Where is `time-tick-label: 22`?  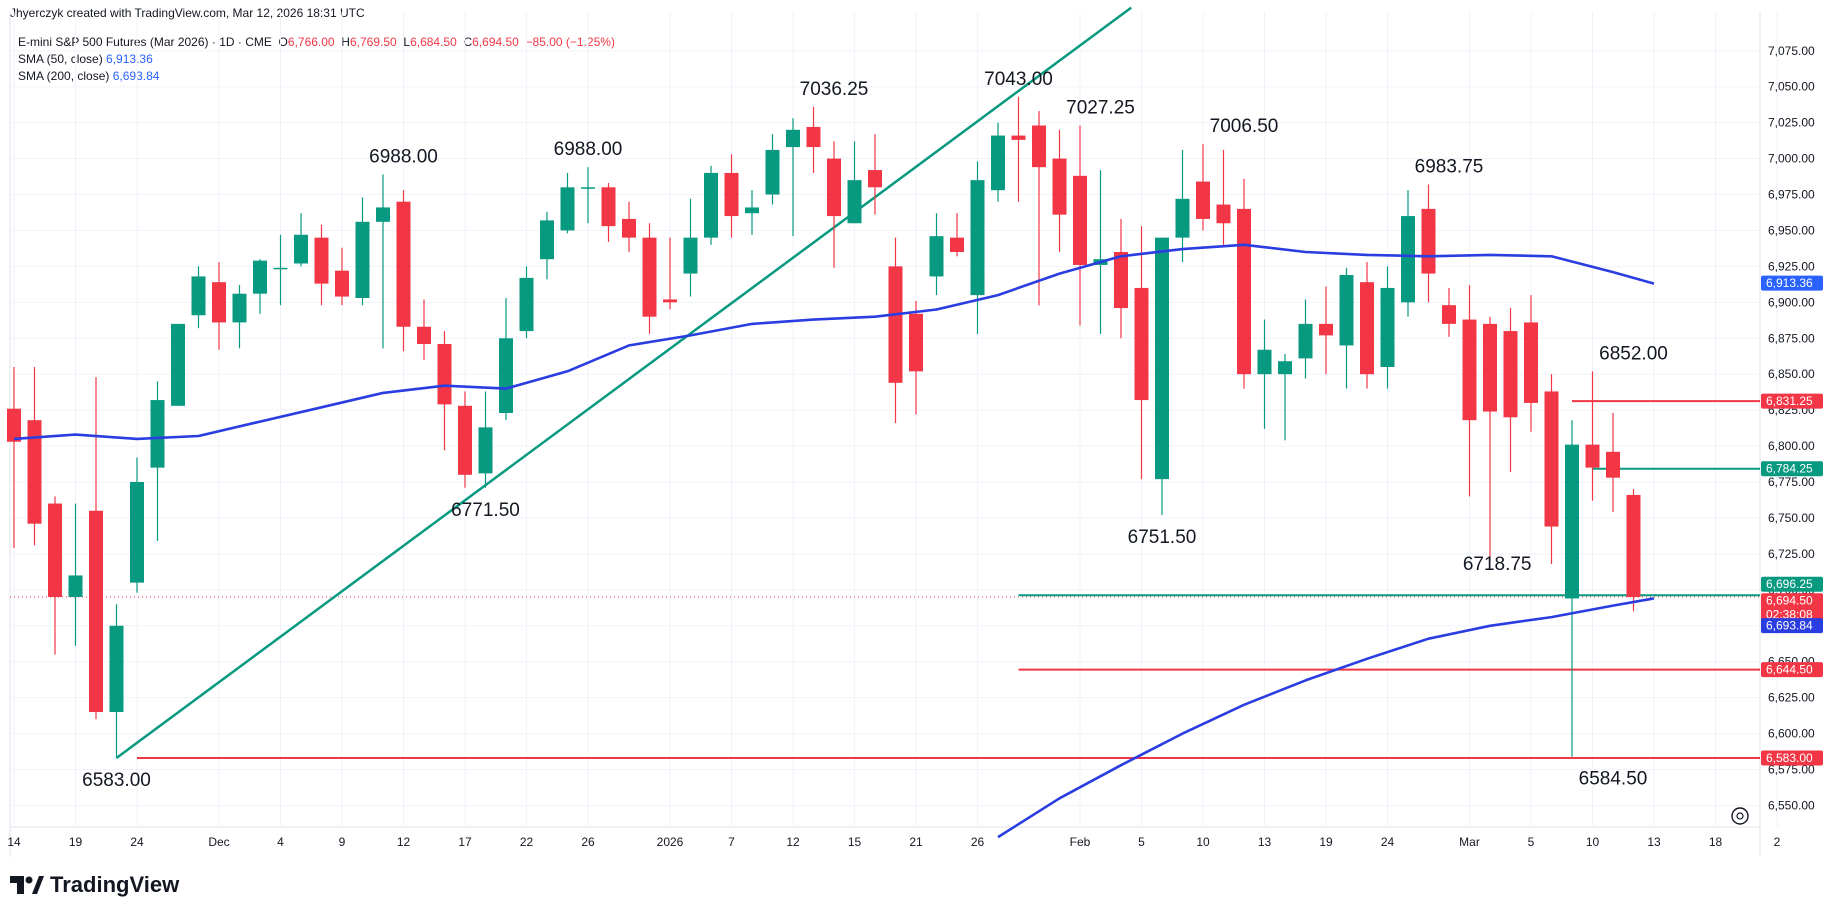
time-tick-label: 22 is located at coordinates (527, 842).